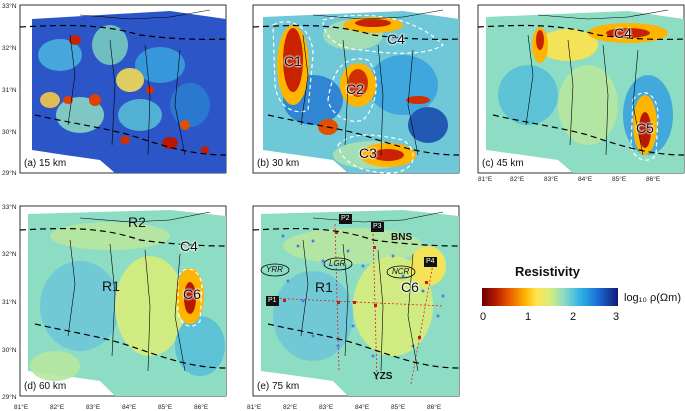 Image resolution: width=685 pixels, height=411 pixels. I want to click on anomaly-r2-label: R2, so click(137, 222).